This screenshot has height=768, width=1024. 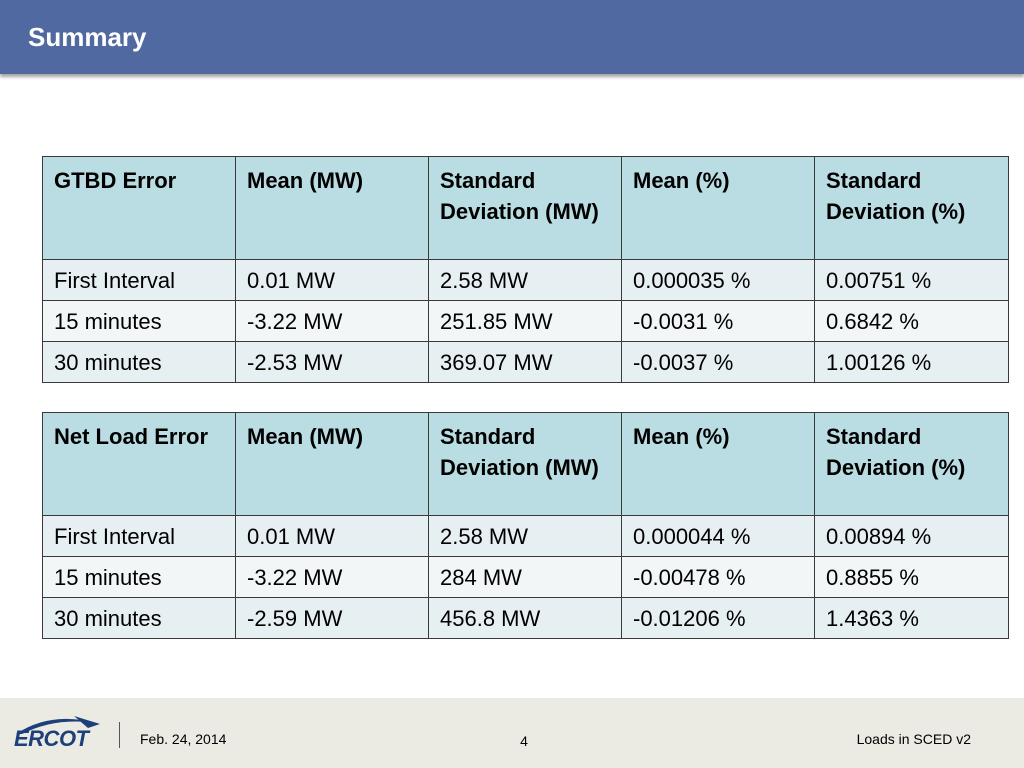 I want to click on logo-text: ERCOT, so click(x=51, y=738).